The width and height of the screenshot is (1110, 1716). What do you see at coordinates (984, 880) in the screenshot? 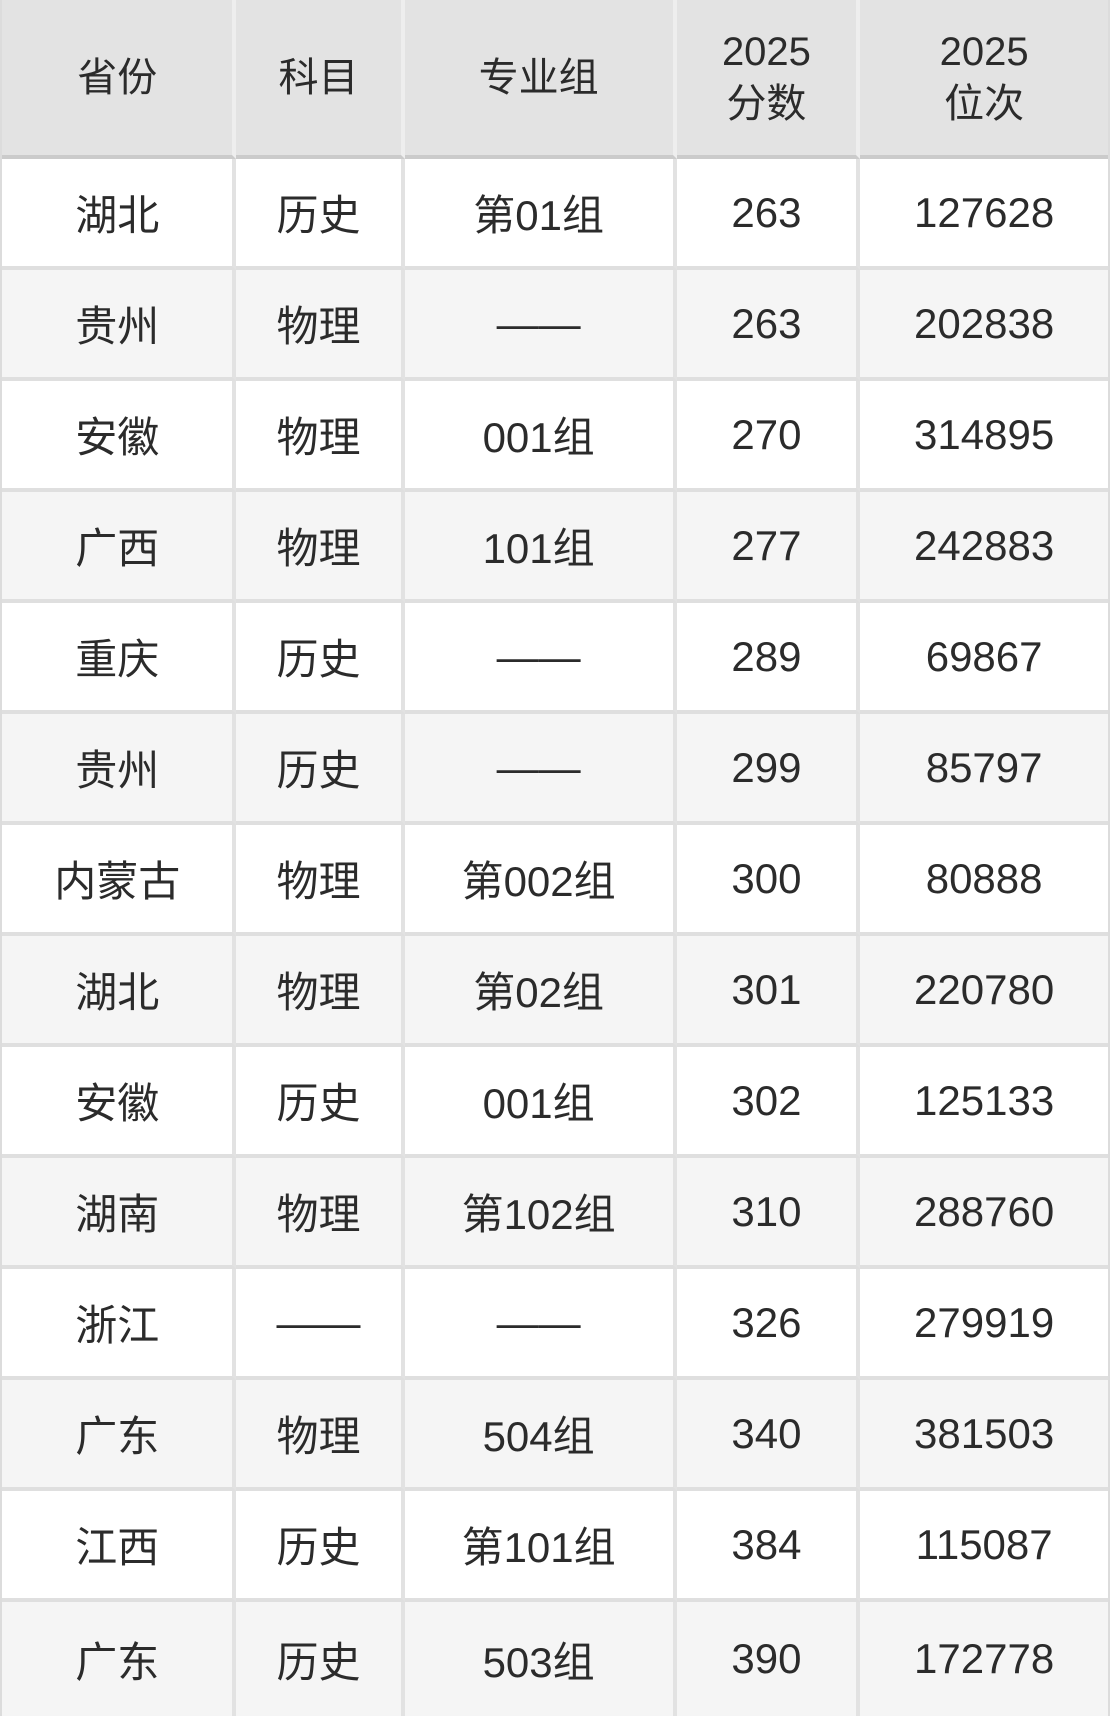
I see `cell-rank: 80888` at bounding box center [984, 880].